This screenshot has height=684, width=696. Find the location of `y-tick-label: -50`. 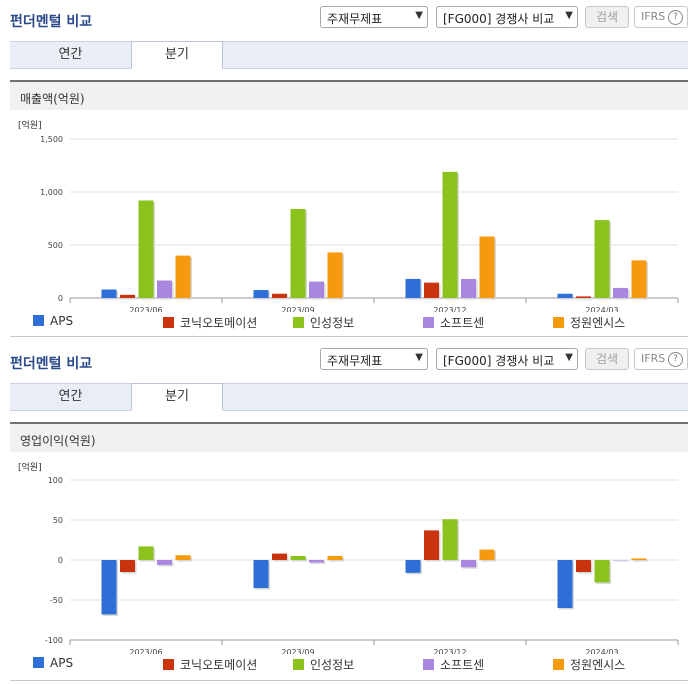

y-tick-label: -50 is located at coordinates (56, 600).